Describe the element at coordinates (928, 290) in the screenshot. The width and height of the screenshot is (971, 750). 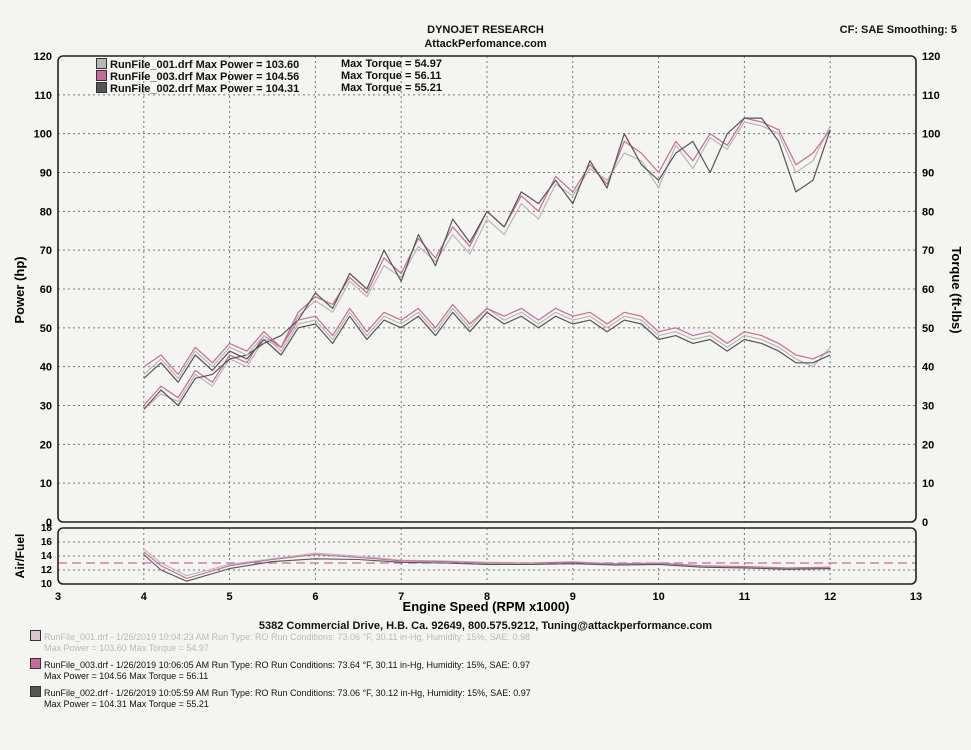
I see `y-tick-label-right: 60` at that location.